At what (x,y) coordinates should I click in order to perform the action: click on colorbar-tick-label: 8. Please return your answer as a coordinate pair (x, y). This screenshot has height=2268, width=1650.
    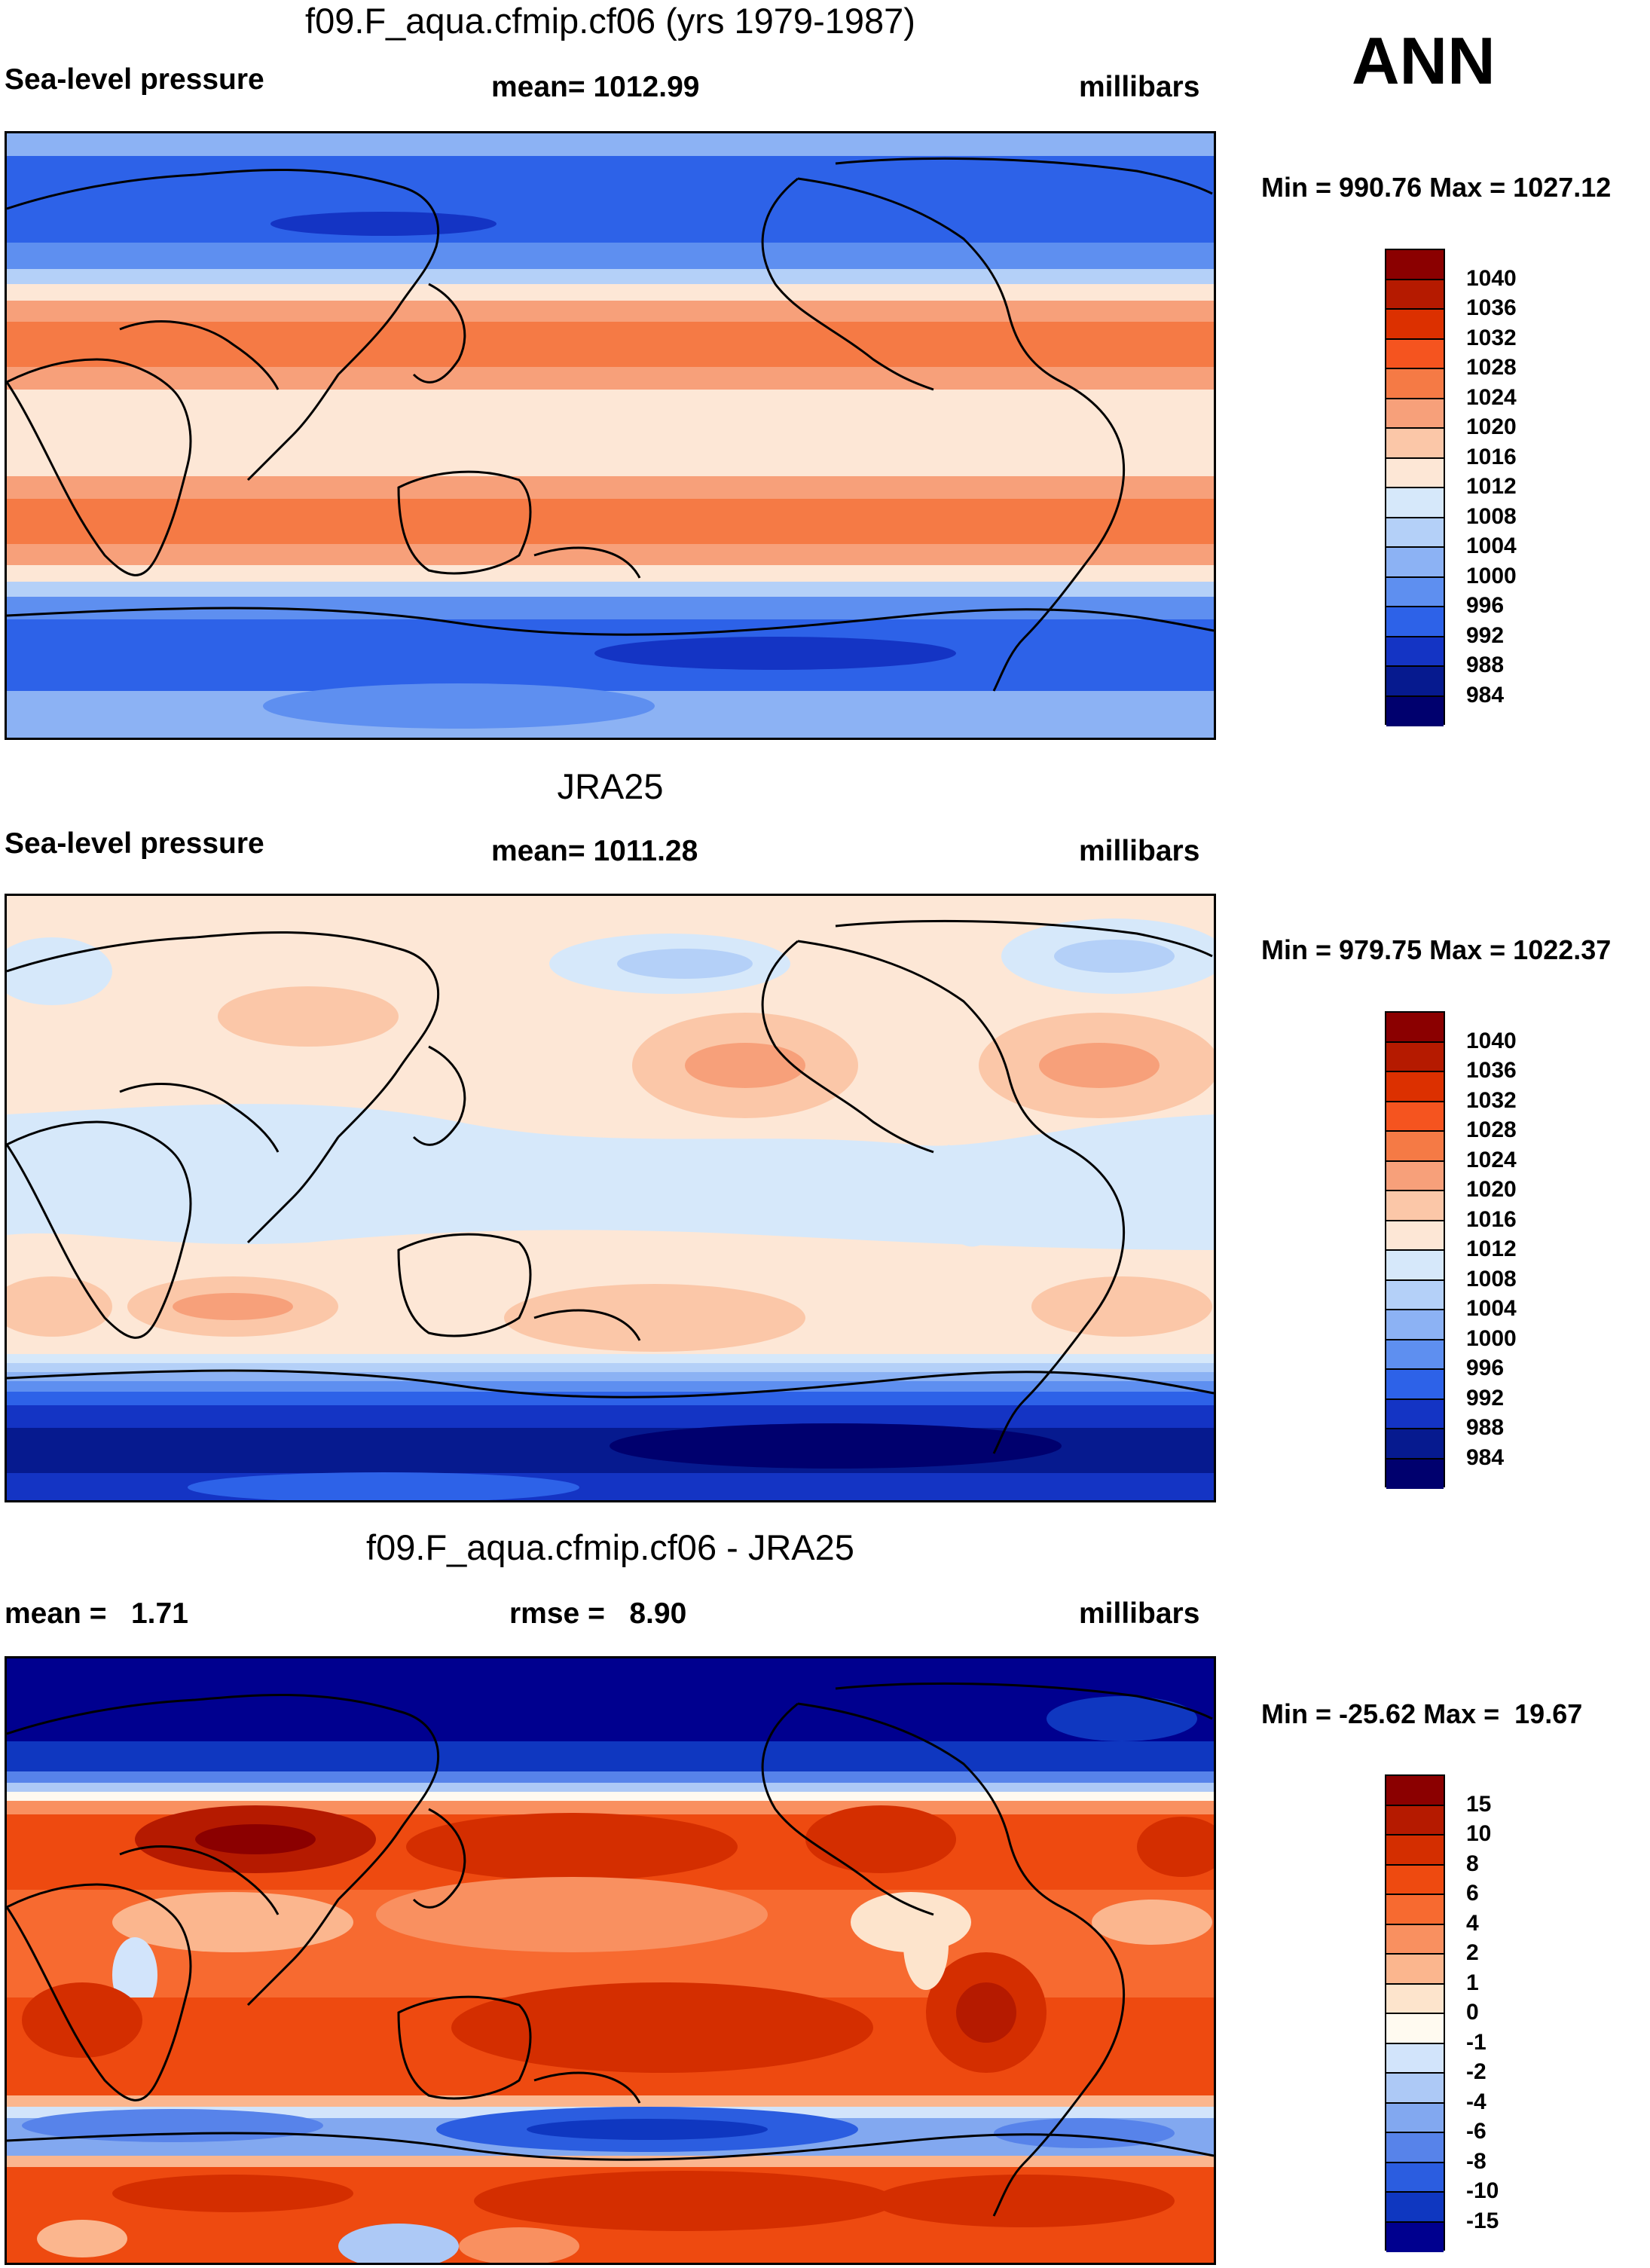
    Looking at the image, I should click on (1472, 1863).